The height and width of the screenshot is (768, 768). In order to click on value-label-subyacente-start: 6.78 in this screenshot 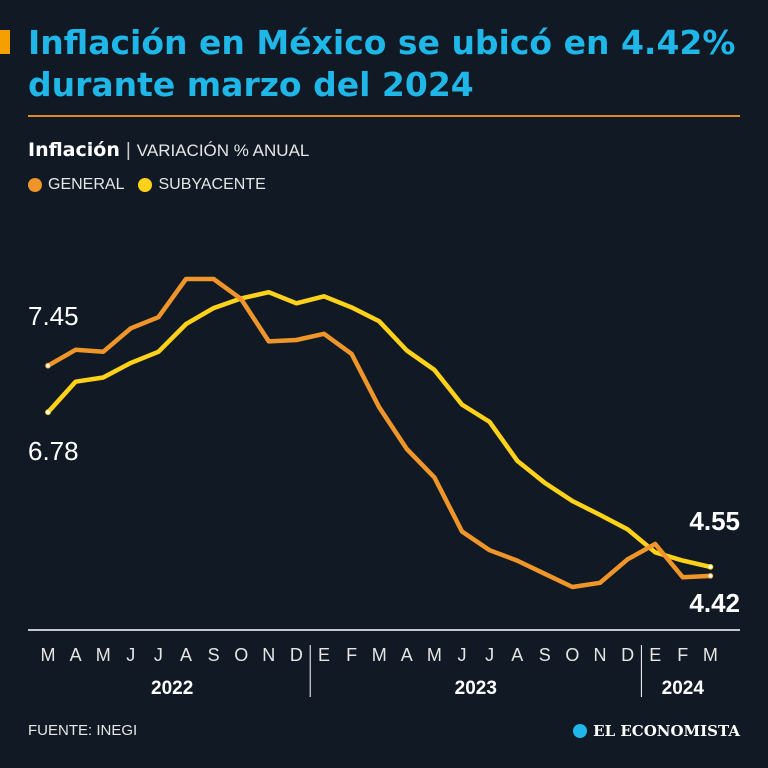, I will do `click(53, 451)`.